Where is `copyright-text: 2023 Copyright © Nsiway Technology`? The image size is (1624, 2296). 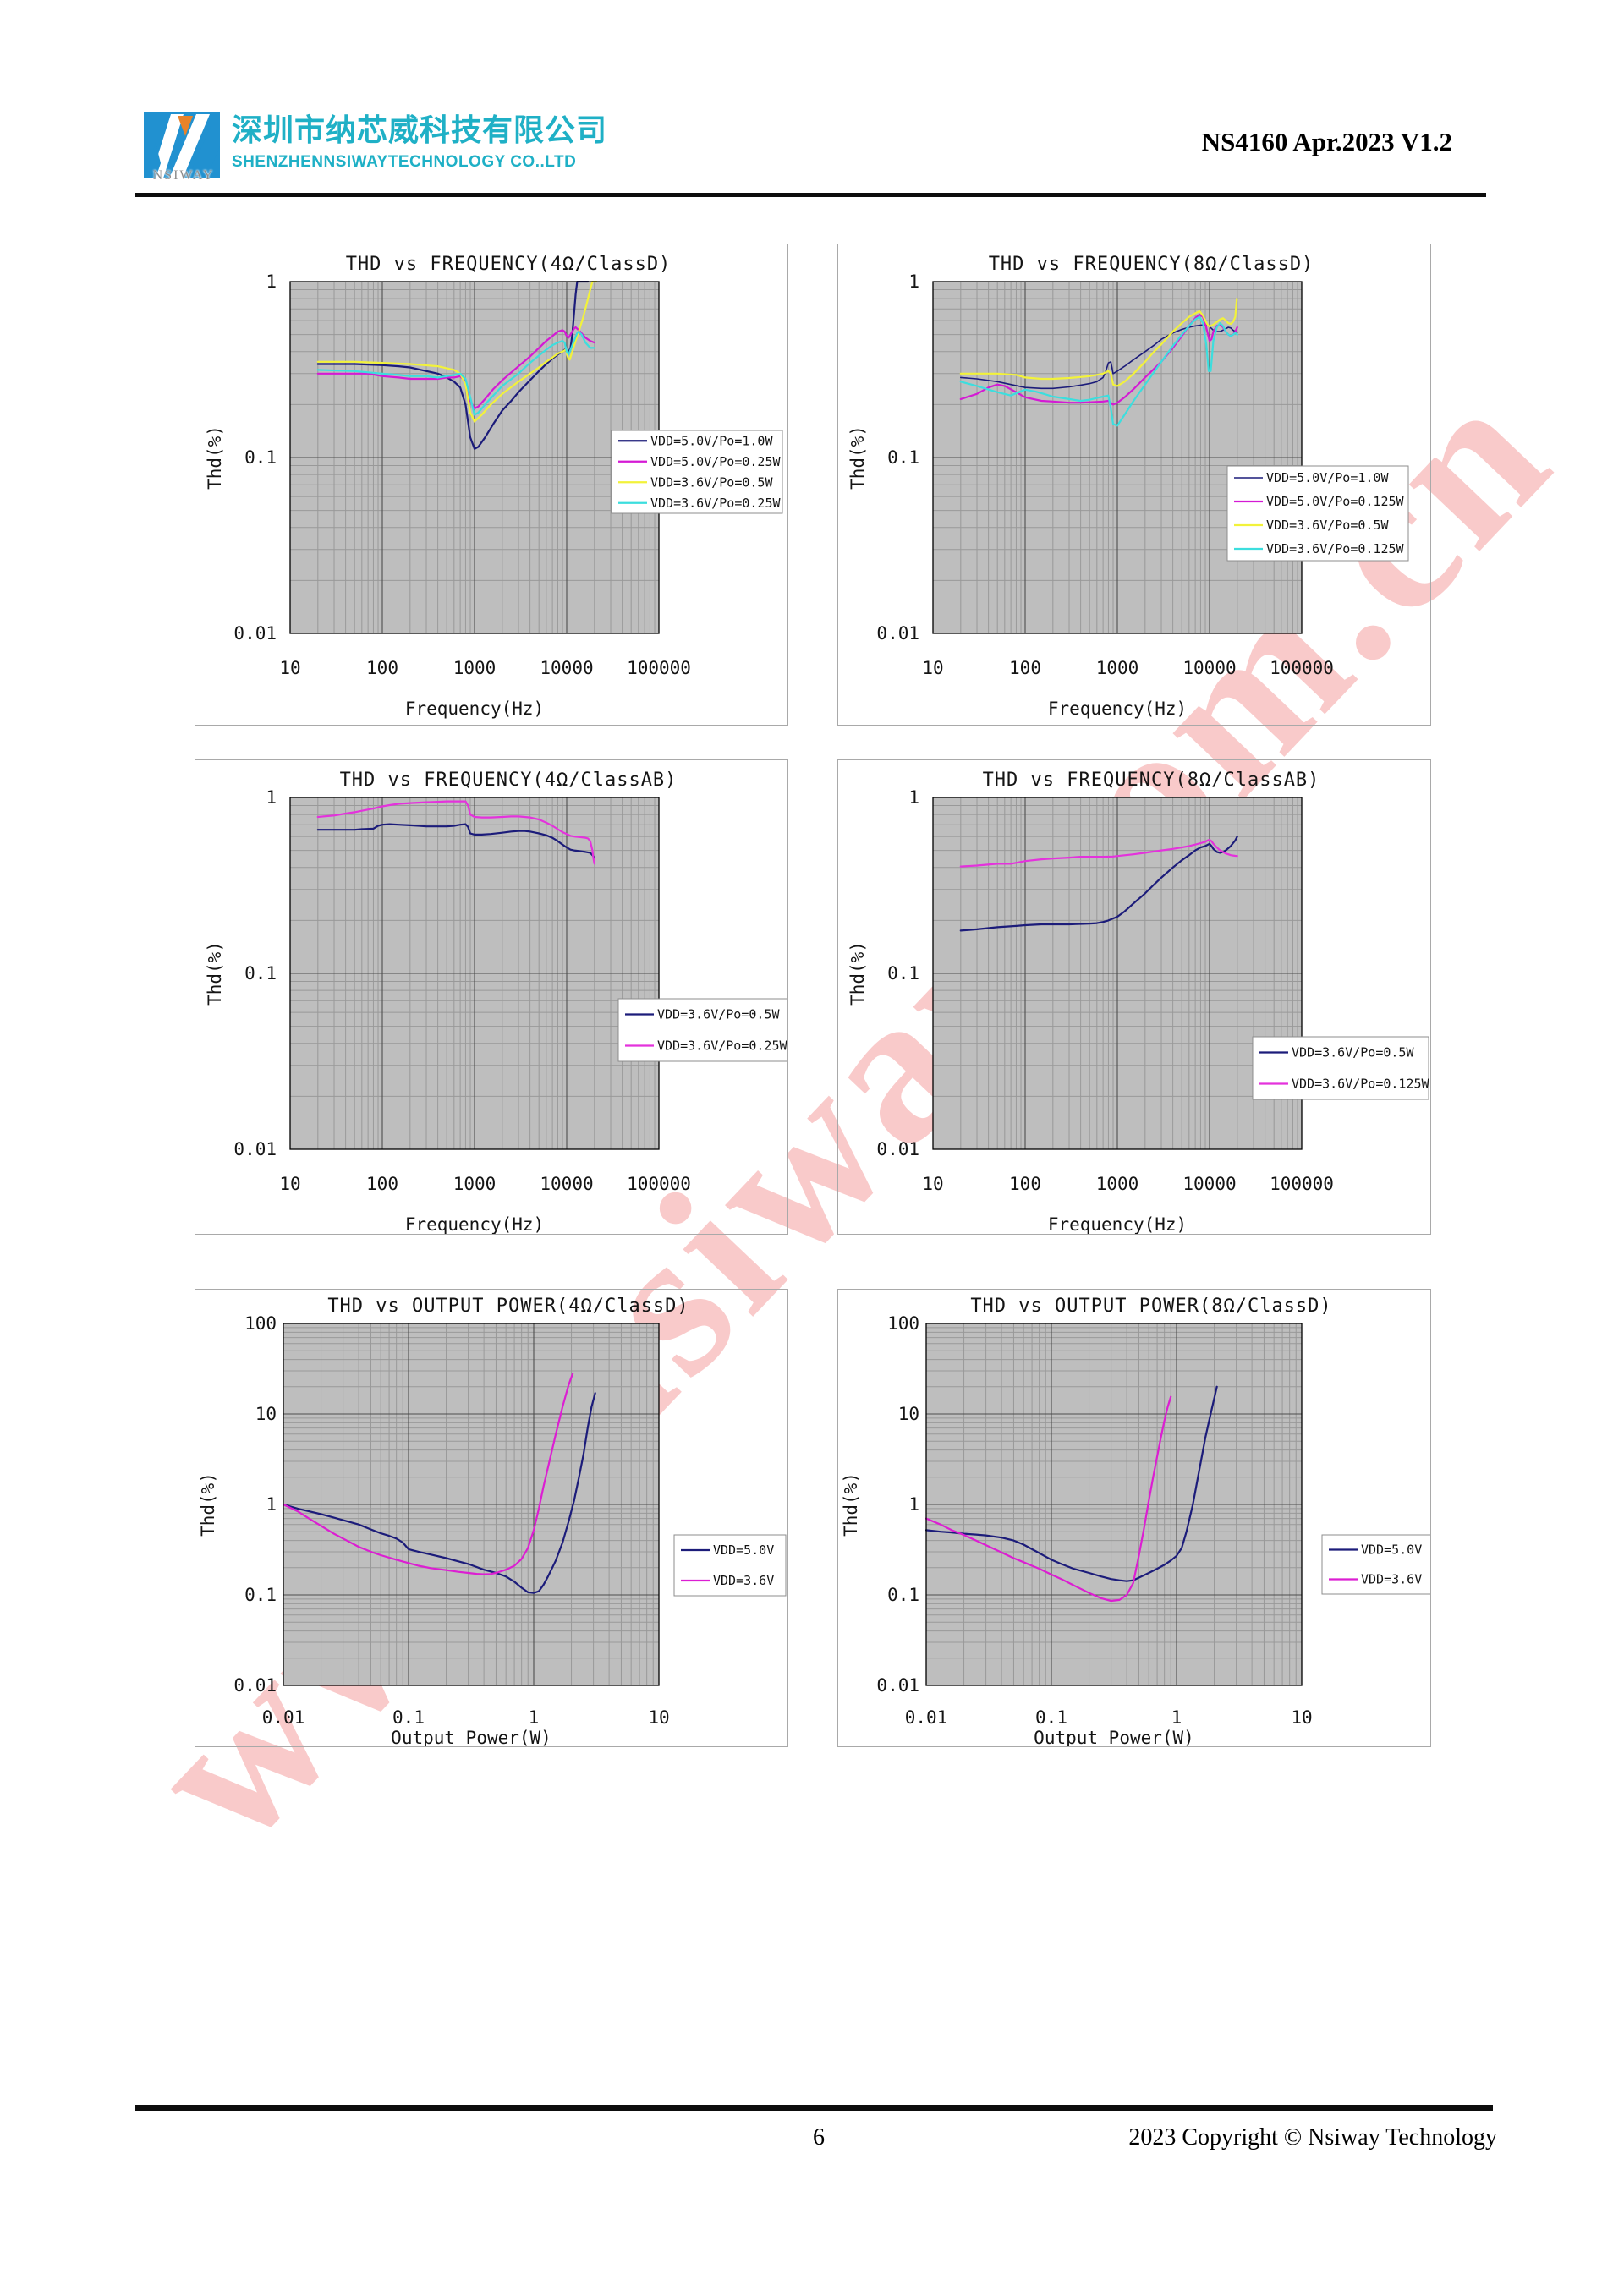
copyright-text: 2023 Copyright © Nsiway Technology is located at coordinates (1313, 2137).